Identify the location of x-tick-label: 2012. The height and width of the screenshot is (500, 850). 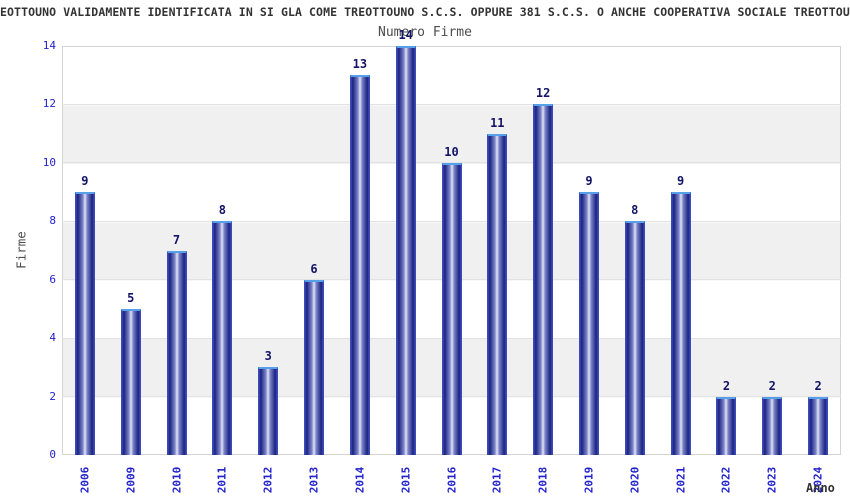
(268, 480).